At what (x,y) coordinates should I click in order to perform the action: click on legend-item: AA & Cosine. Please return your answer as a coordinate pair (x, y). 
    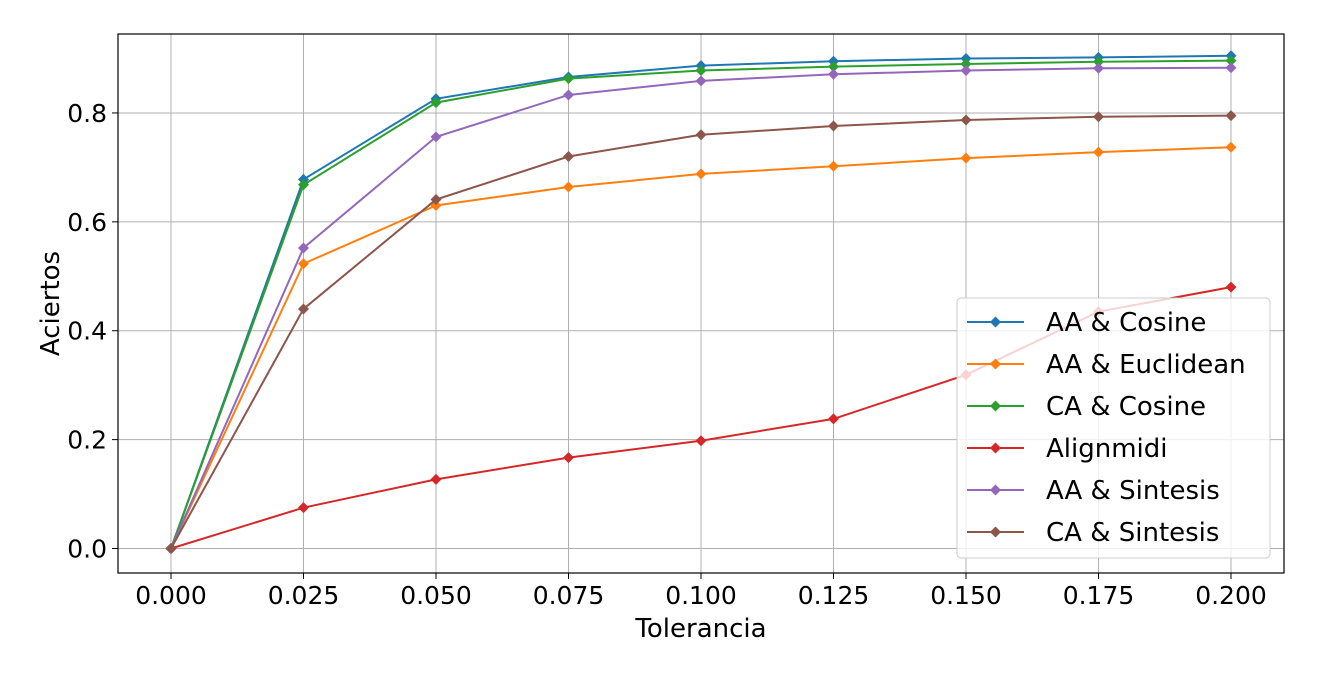
    Looking at the image, I should click on (1086, 323).